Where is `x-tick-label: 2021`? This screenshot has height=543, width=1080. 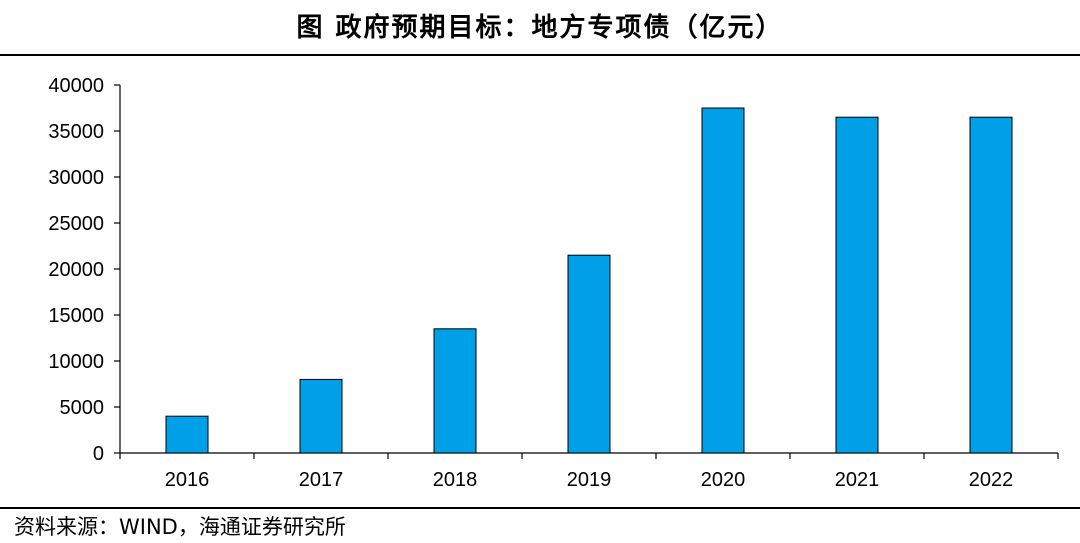 x-tick-label: 2021 is located at coordinates (857, 480).